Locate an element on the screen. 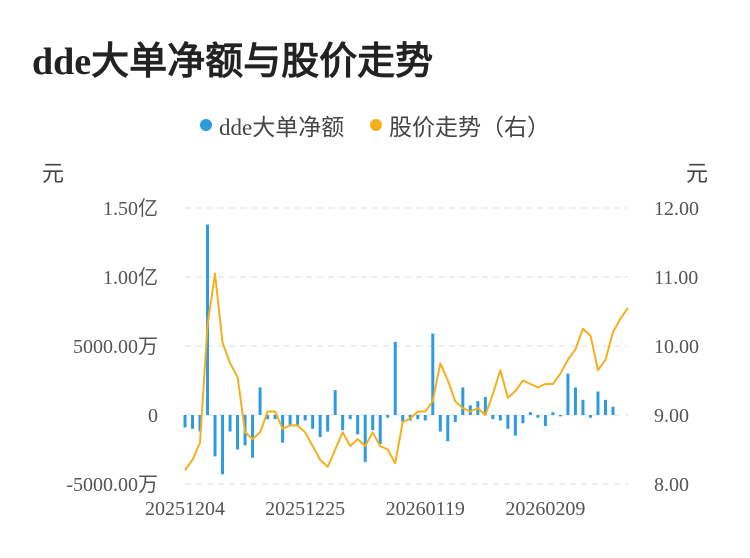 The width and height of the screenshot is (750, 558). left-tick-label: 1.50亿 is located at coordinates (130, 208).